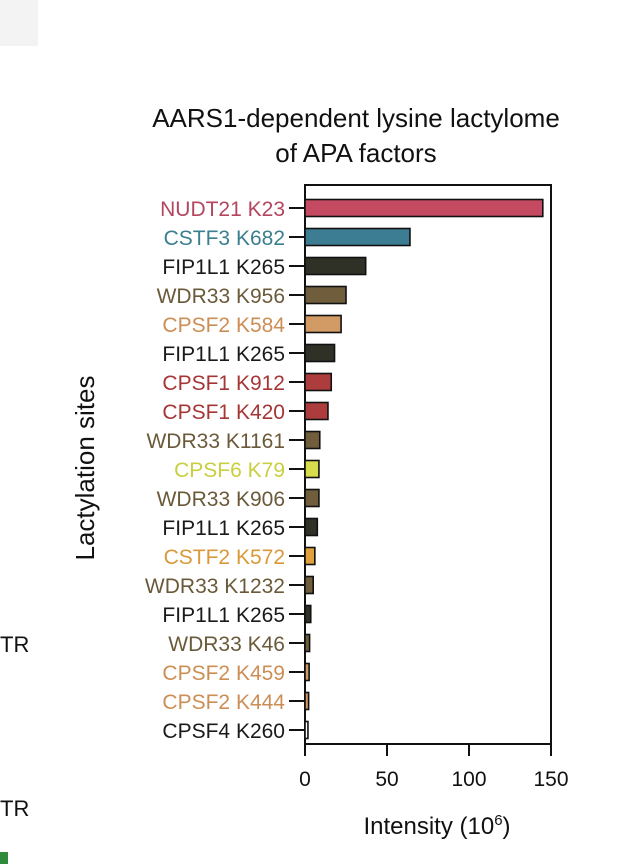 The width and height of the screenshot is (618, 864). What do you see at coordinates (224, 238) in the screenshot?
I see `category-label: CSTF3 K682` at bounding box center [224, 238].